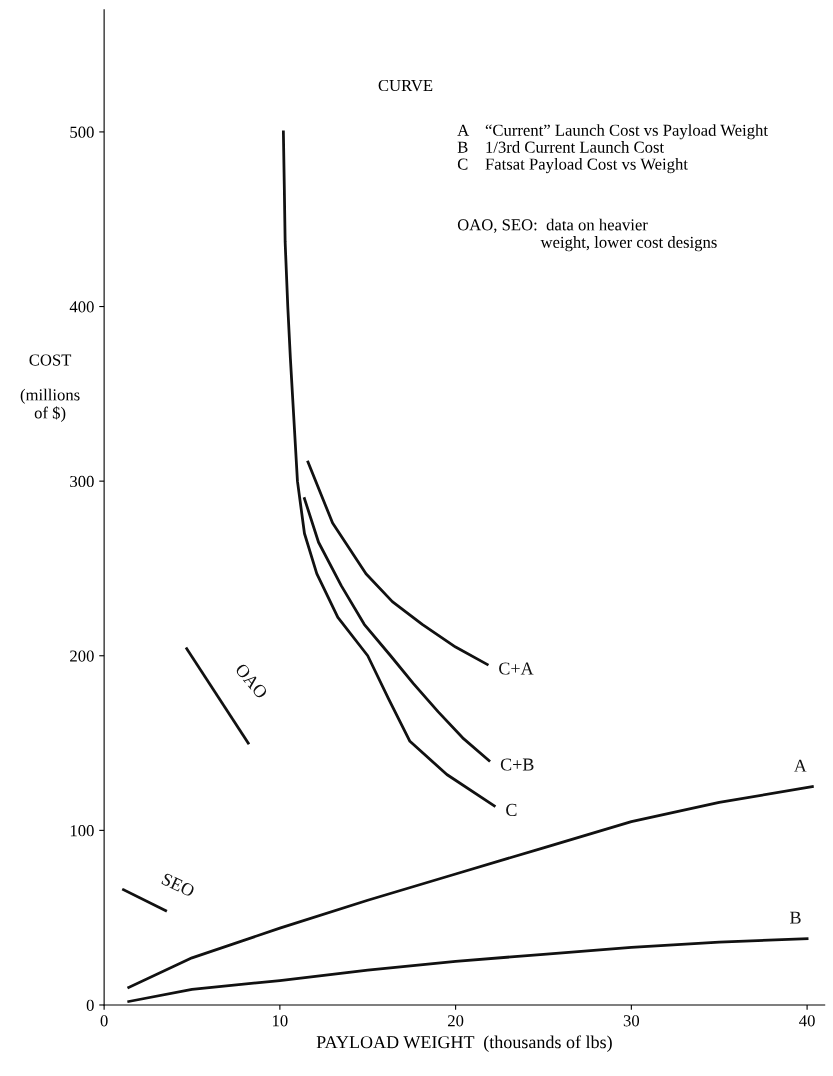 The height and width of the screenshot is (1076, 833). I want to click on x-axis-title: PAYLOAD WEIGHT (thousands of lbs), so click(464, 1043).